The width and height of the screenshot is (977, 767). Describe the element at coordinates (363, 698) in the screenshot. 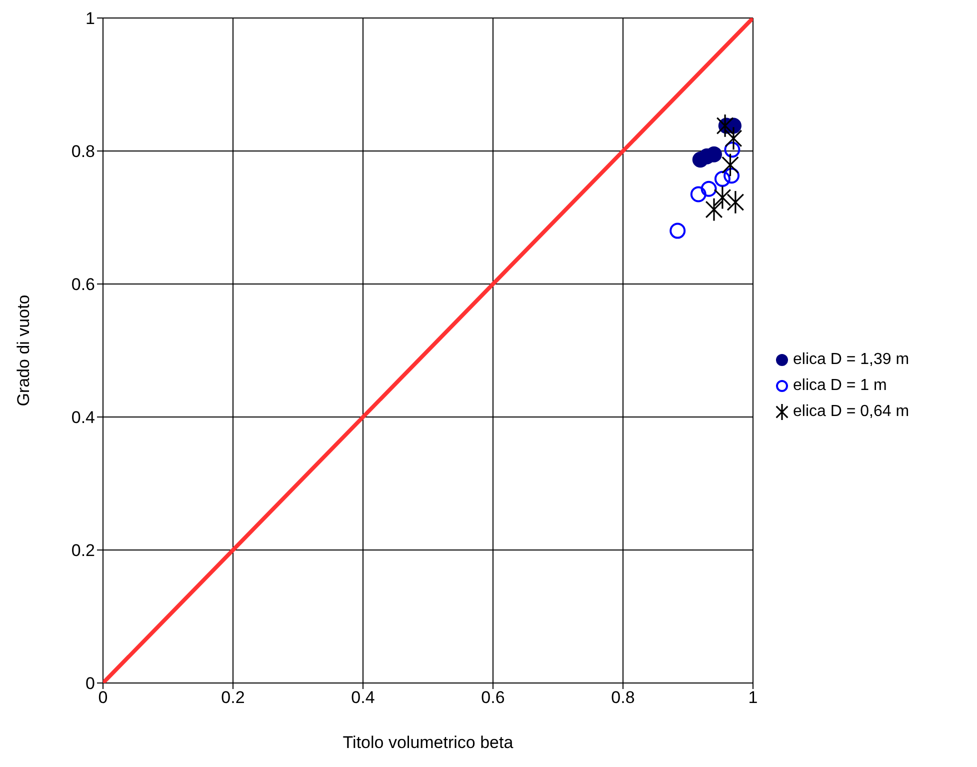

I see `x-tick-label: 0.4` at that location.